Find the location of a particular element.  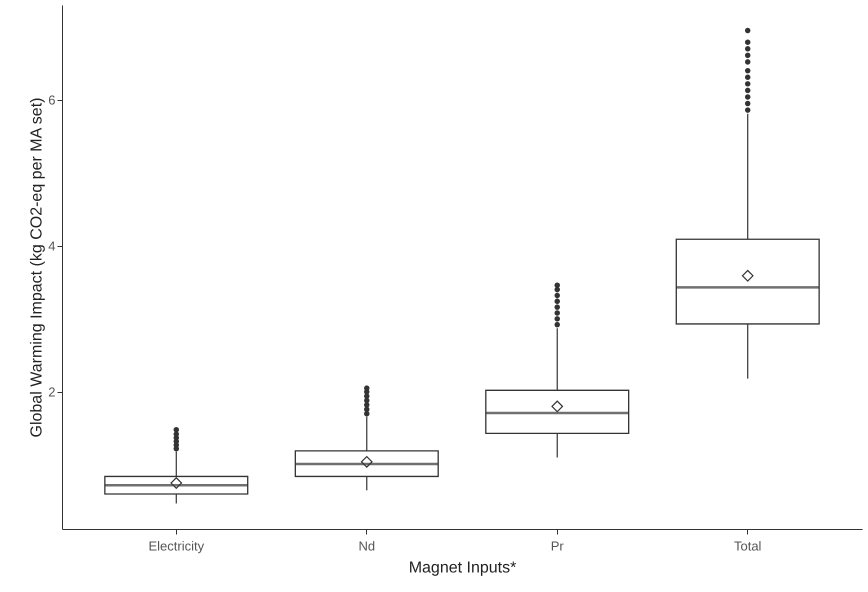

x-tick-label: Pr is located at coordinates (557, 546).